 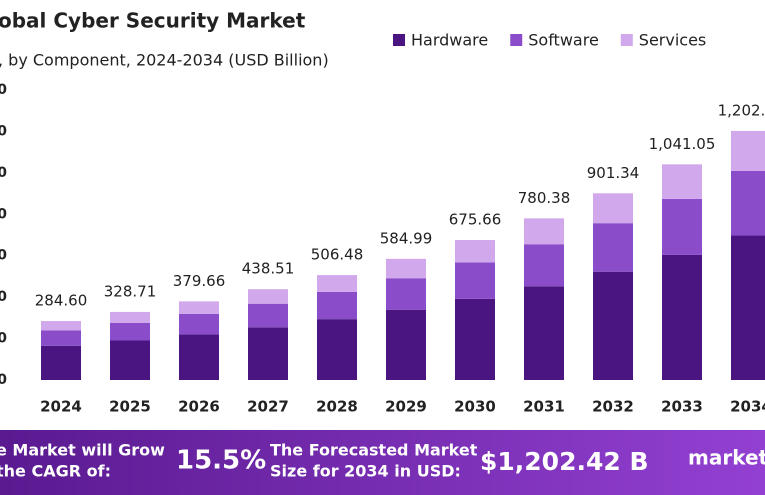 I want to click on total-label: 379.66, so click(x=199, y=281).